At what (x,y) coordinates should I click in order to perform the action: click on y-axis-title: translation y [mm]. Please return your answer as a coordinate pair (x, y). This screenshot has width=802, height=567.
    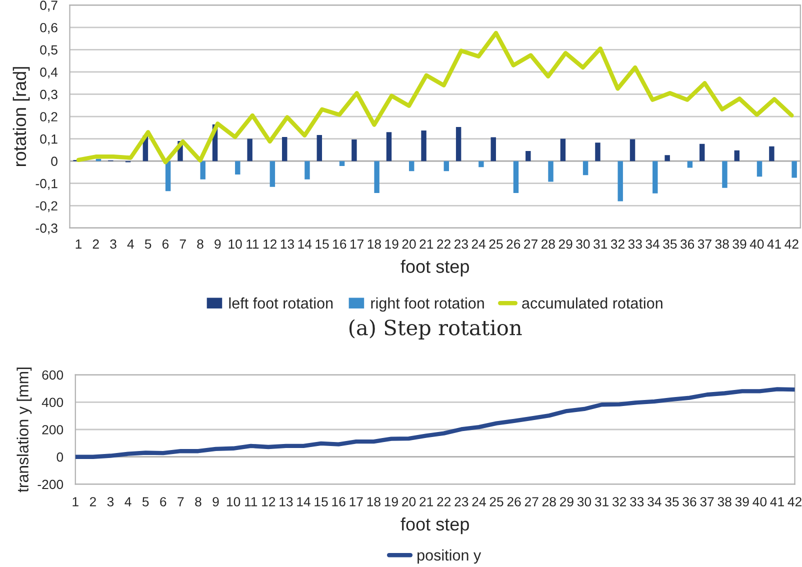
    Looking at the image, I should click on (24, 430).